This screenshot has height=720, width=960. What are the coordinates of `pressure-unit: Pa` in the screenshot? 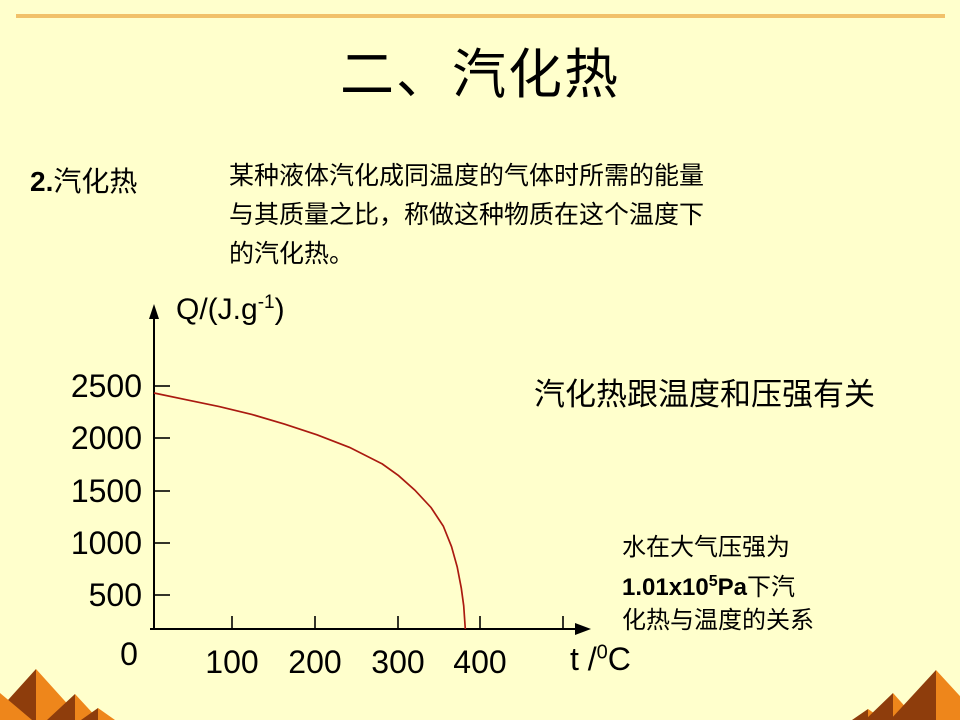 It's located at (732, 587).